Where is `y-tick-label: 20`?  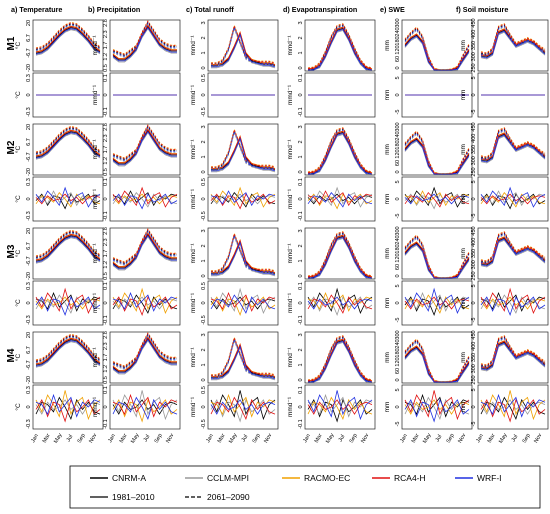
y-tick-label: 20 is located at coordinates (29, 127).